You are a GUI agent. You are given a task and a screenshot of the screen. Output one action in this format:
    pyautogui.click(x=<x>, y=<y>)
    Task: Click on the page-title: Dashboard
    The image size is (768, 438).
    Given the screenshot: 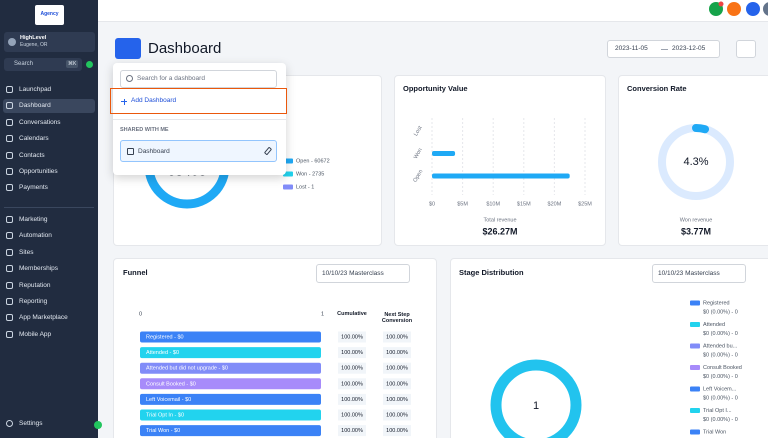 What is the action you would take?
    pyautogui.click(x=185, y=48)
    